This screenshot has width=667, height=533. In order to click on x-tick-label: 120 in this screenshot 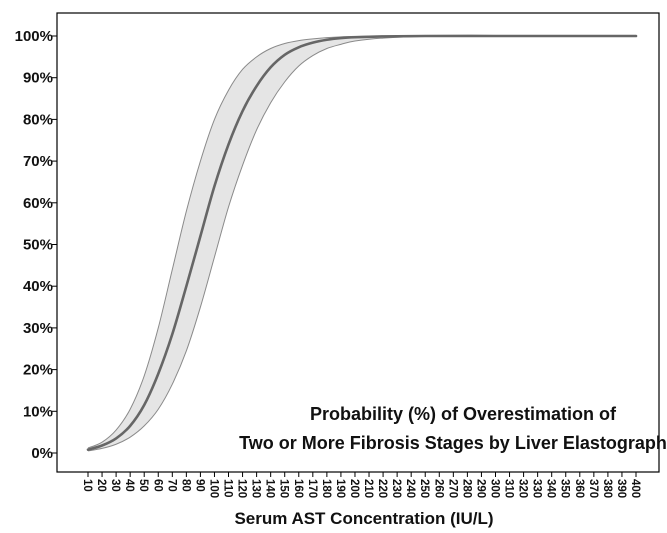, I will do `click(242, 488)`.